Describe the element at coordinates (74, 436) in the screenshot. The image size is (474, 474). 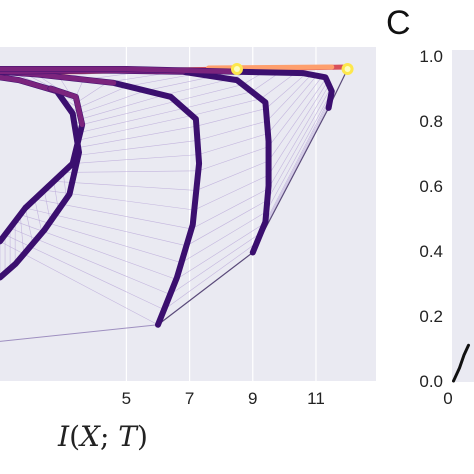
I see `x-label-open: (` at that location.